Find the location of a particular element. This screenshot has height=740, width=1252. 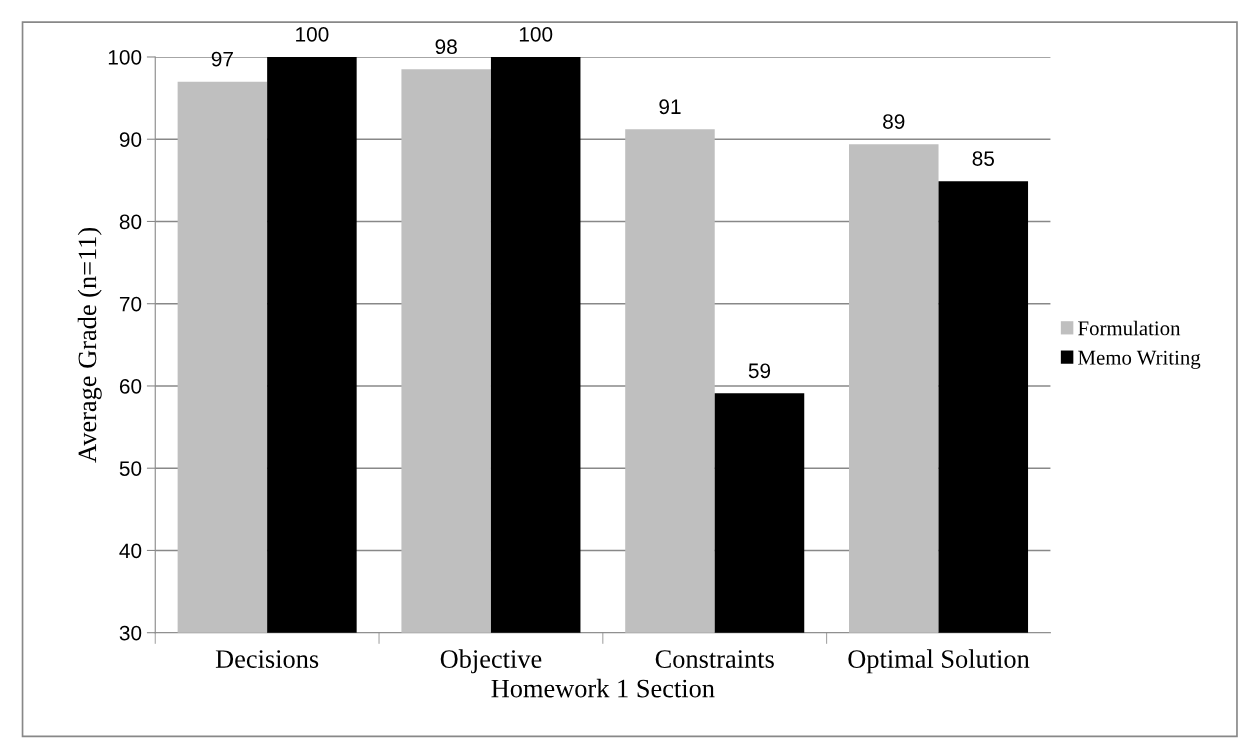

x-tick-label: Constraints is located at coordinates (714, 659).